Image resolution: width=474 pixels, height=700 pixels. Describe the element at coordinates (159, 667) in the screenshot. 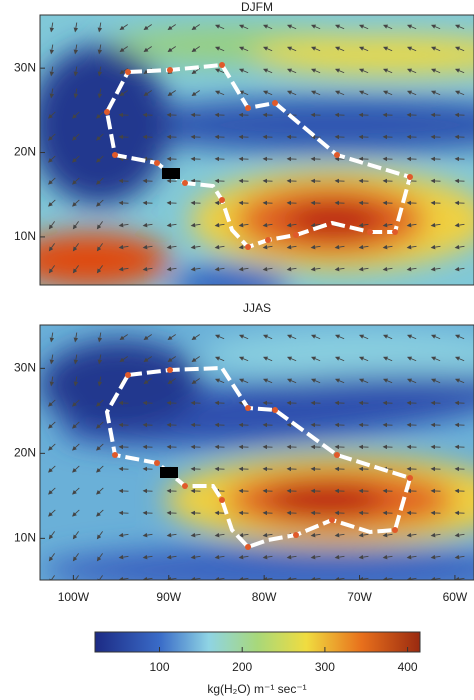

I see `colorbar-tick-label: 100` at that location.